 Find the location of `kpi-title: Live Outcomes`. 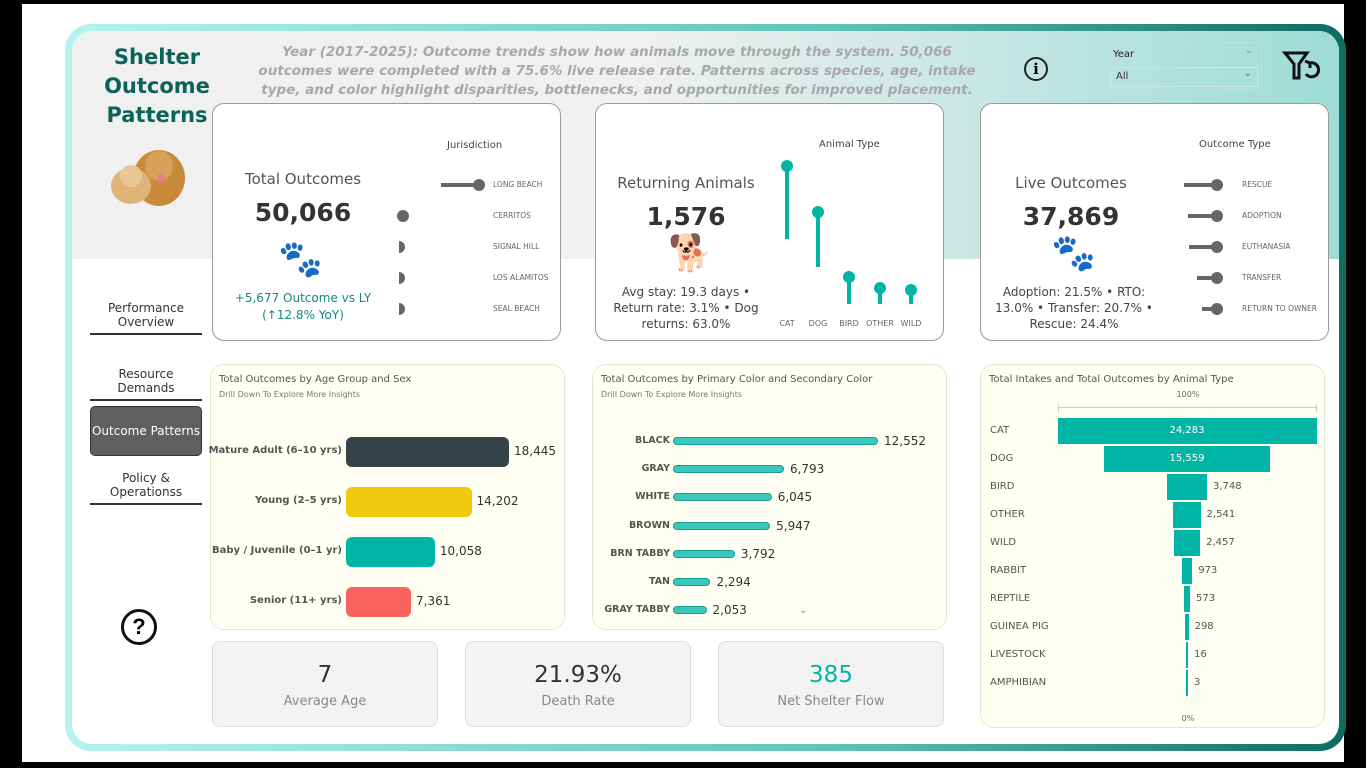

kpi-title: Live Outcomes is located at coordinates (1071, 183).